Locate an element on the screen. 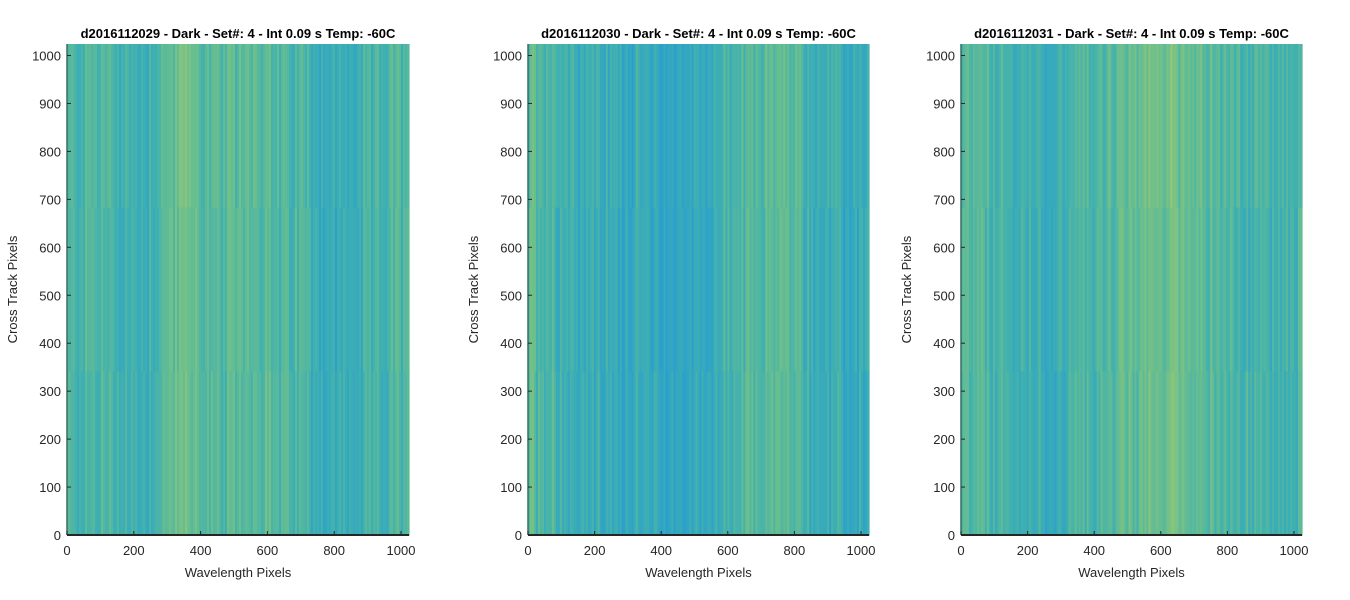 The height and width of the screenshot is (600, 1350). y-axis-label: Cross Track Pixels is located at coordinates (473, 289).